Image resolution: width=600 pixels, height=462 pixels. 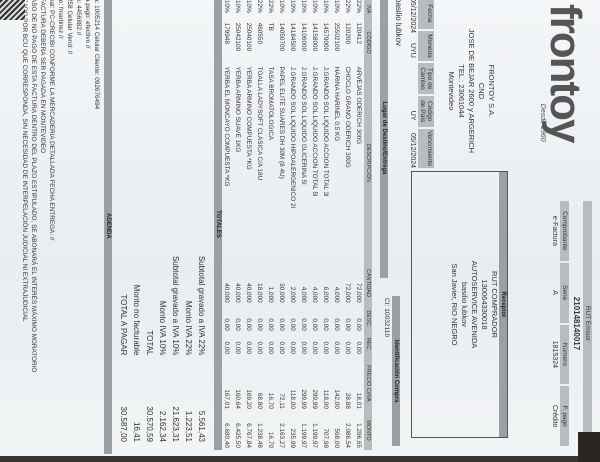 I want to click on totals-row: Subtotal gravado a IVA 22% 5.561,43, so click(x=201, y=296).